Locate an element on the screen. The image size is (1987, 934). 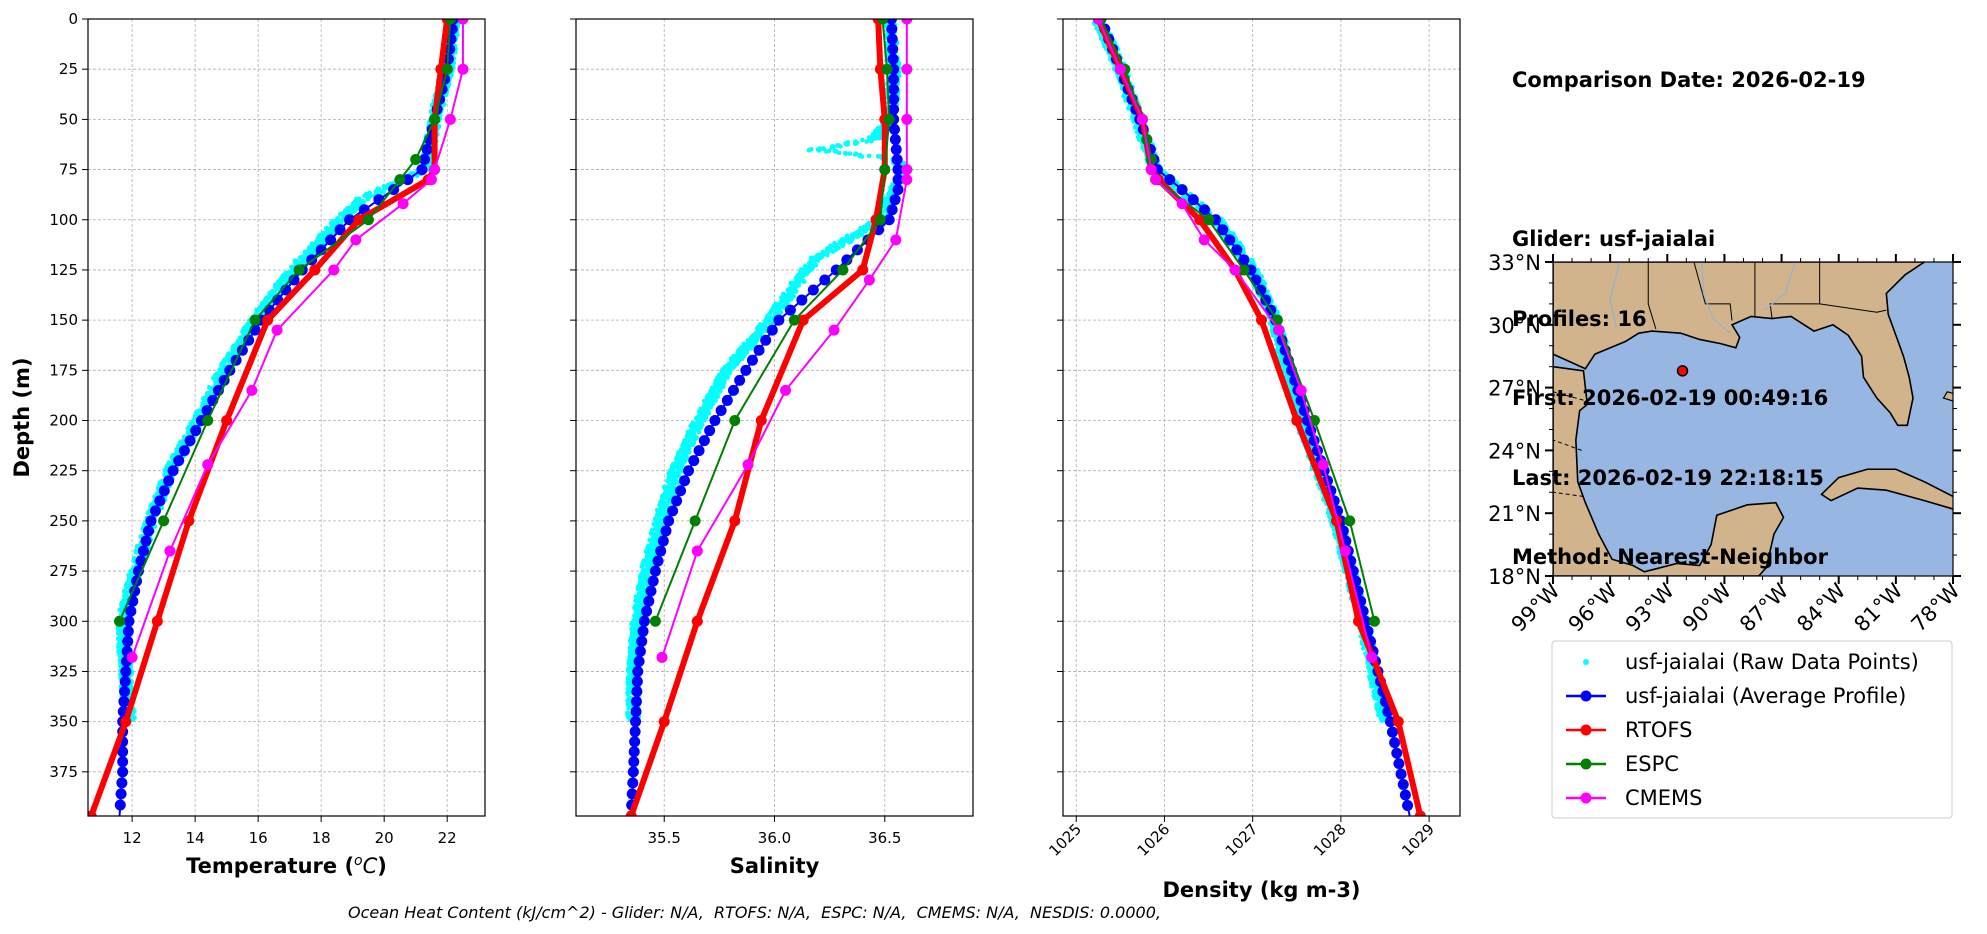
series-line-rtofs is located at coordinates (758, 417).